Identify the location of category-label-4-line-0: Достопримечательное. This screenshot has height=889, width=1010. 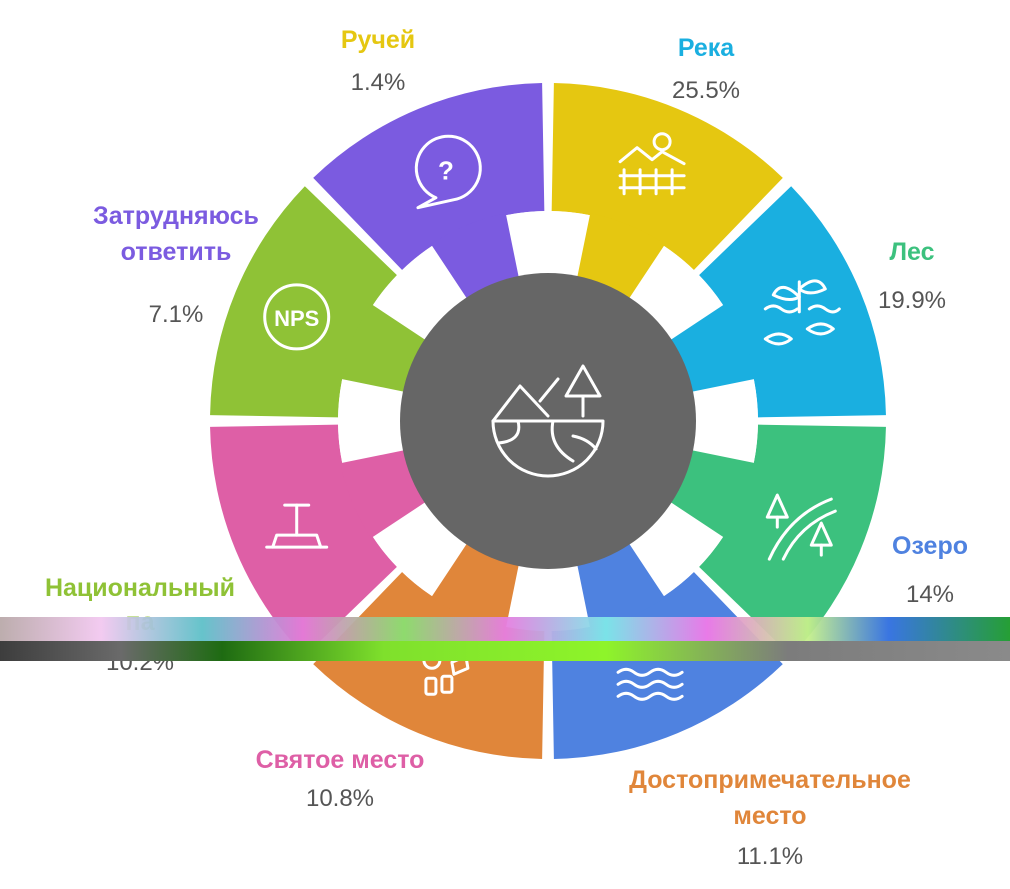
(770, 780).